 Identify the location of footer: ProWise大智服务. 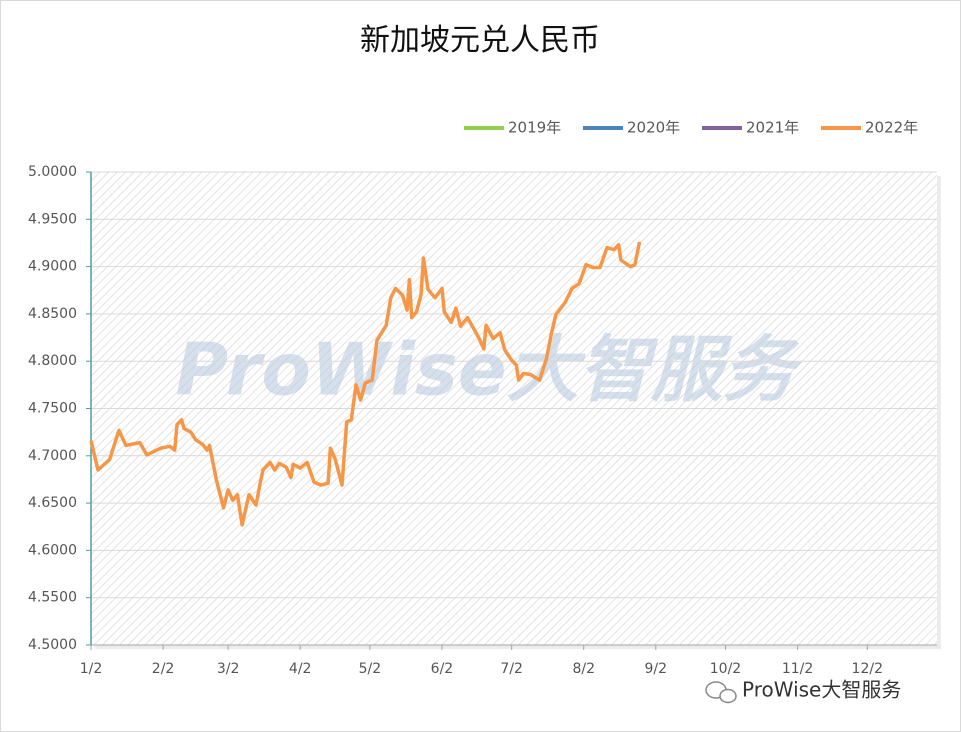
(803, 691).